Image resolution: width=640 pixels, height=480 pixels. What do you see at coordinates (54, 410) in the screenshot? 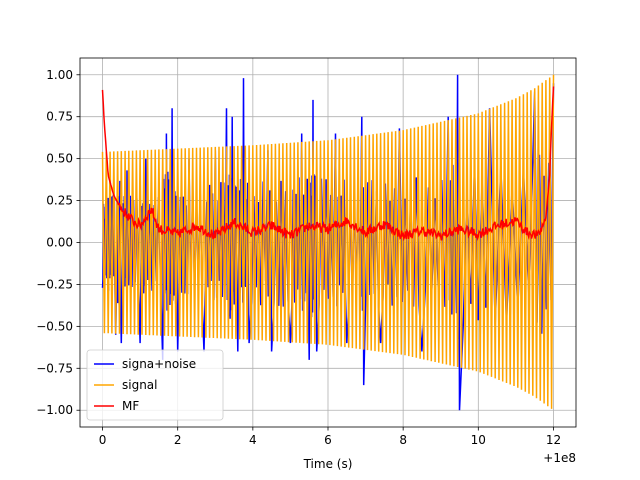
I see `y-tick-label: −1.00` at bounding box center [54, 410].